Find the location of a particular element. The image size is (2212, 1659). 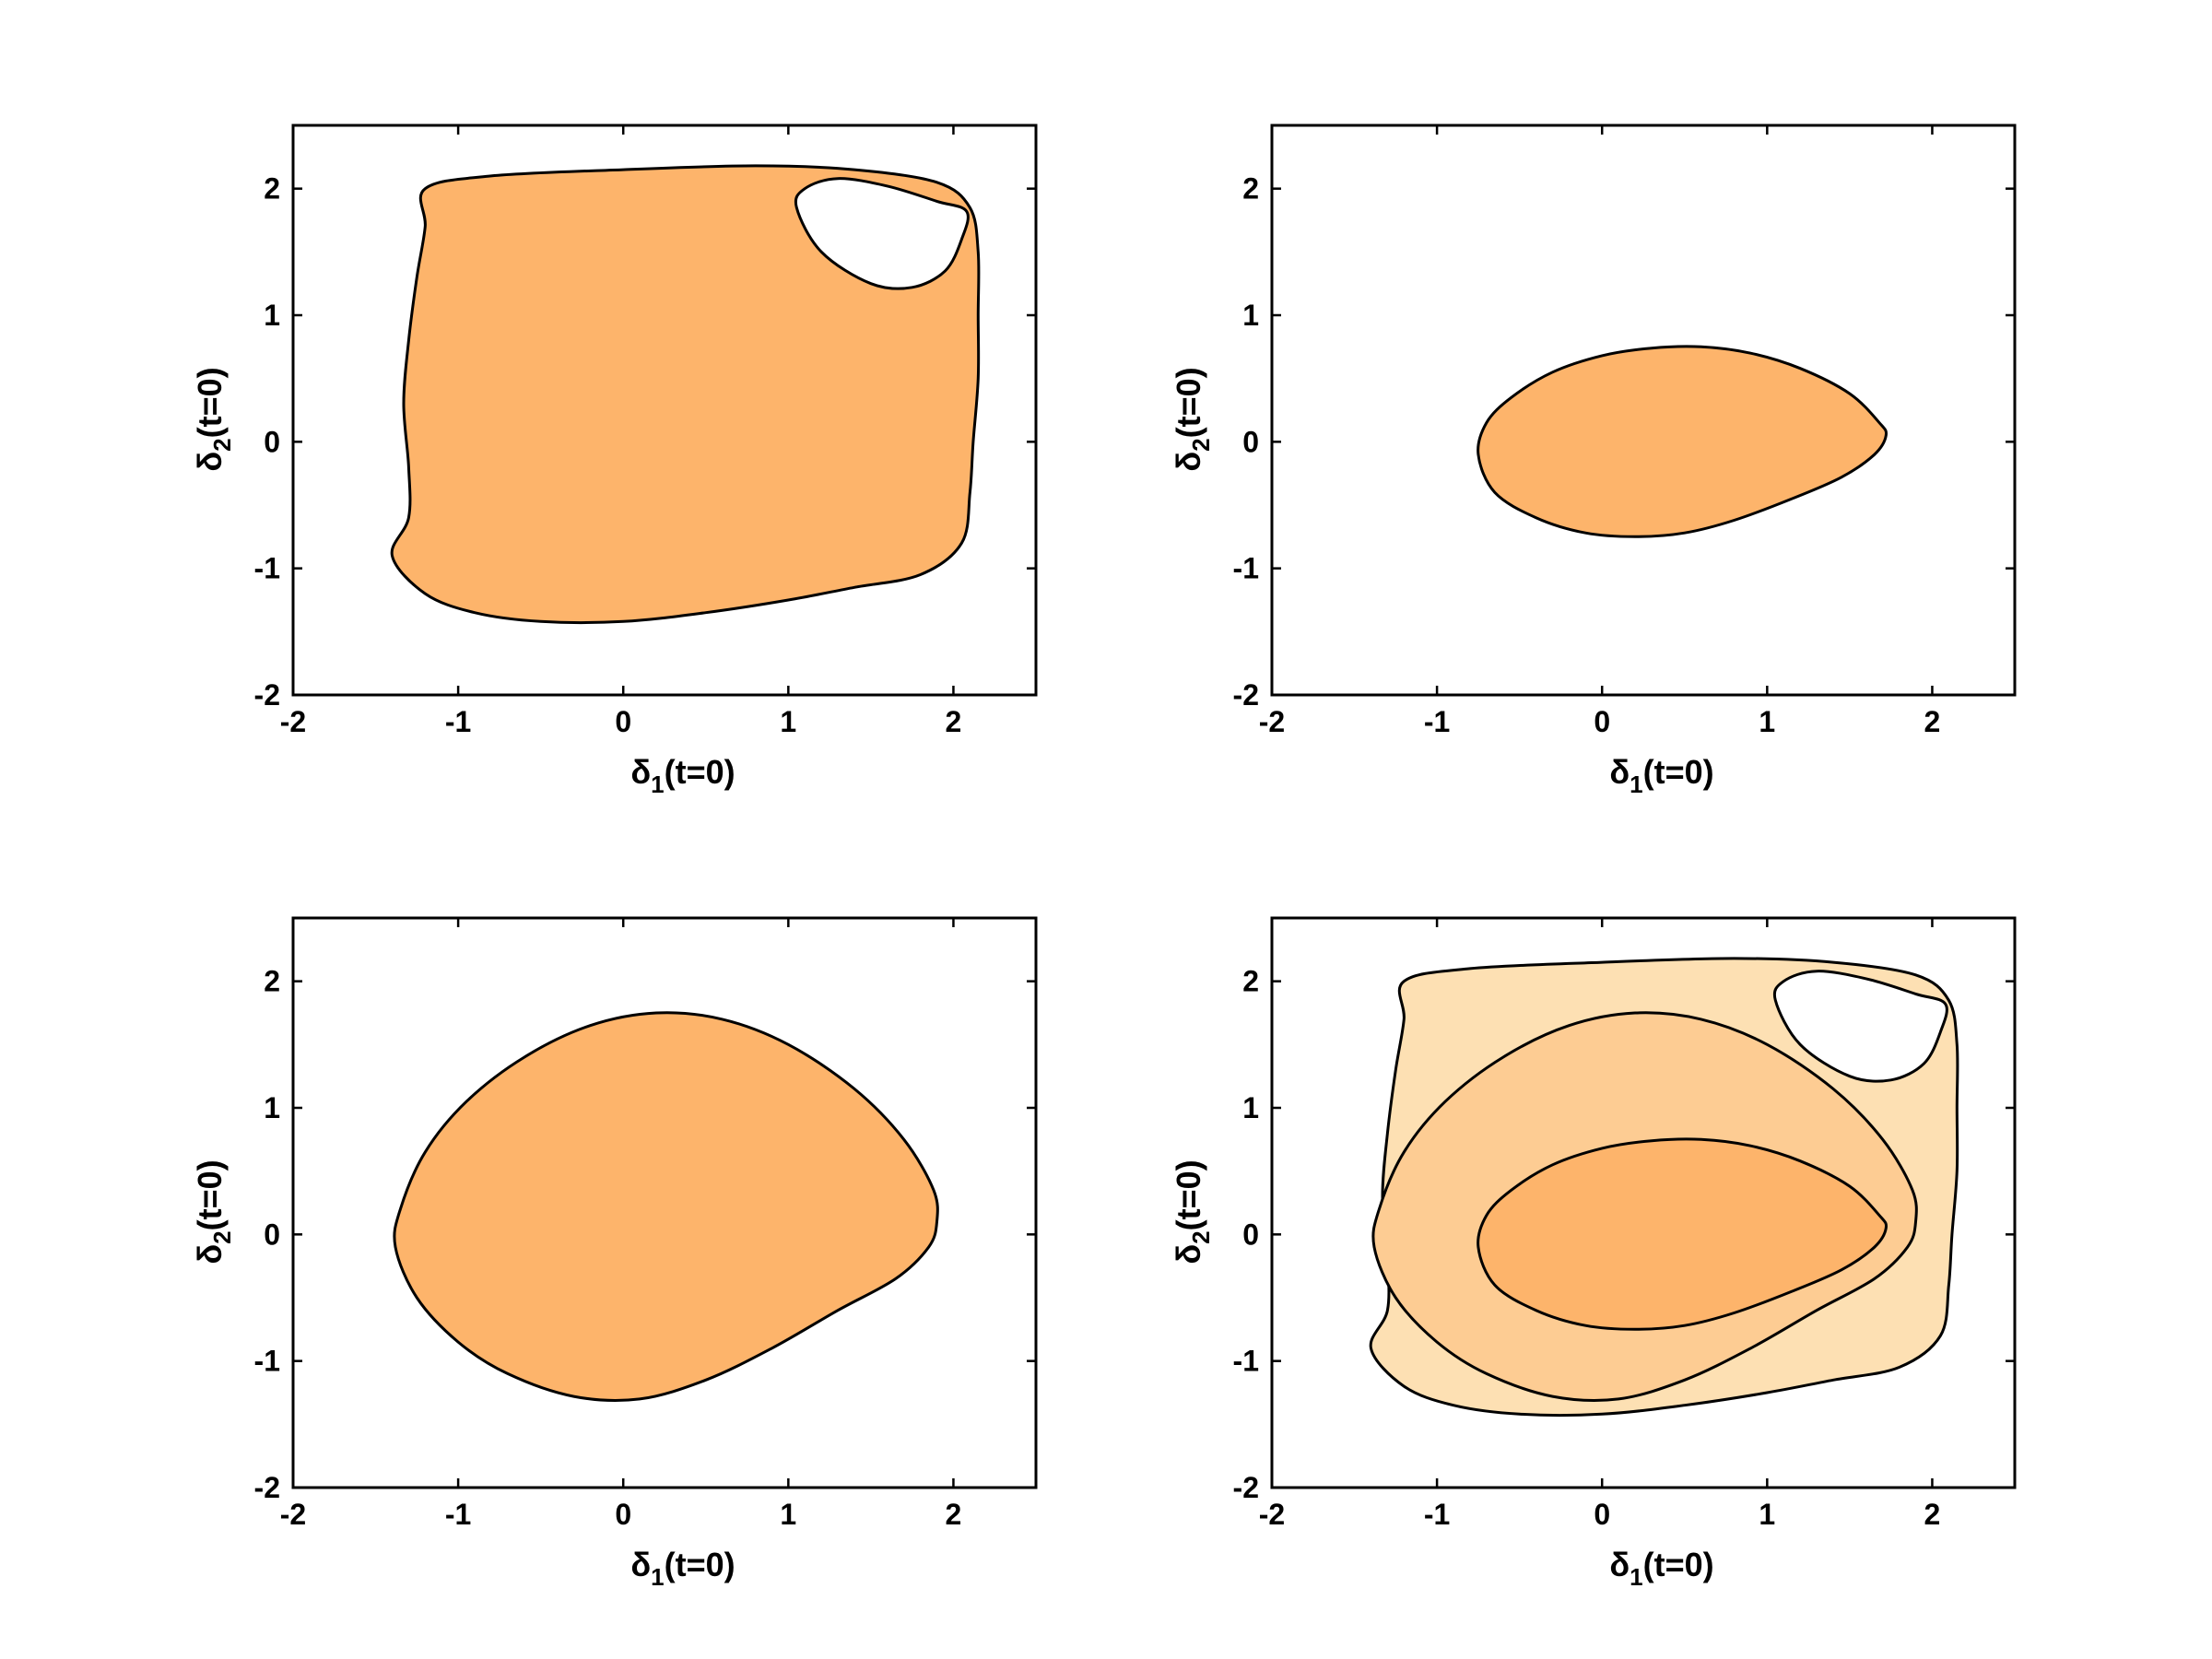

region-inner-basin is located at coordinates (1682, 1234).